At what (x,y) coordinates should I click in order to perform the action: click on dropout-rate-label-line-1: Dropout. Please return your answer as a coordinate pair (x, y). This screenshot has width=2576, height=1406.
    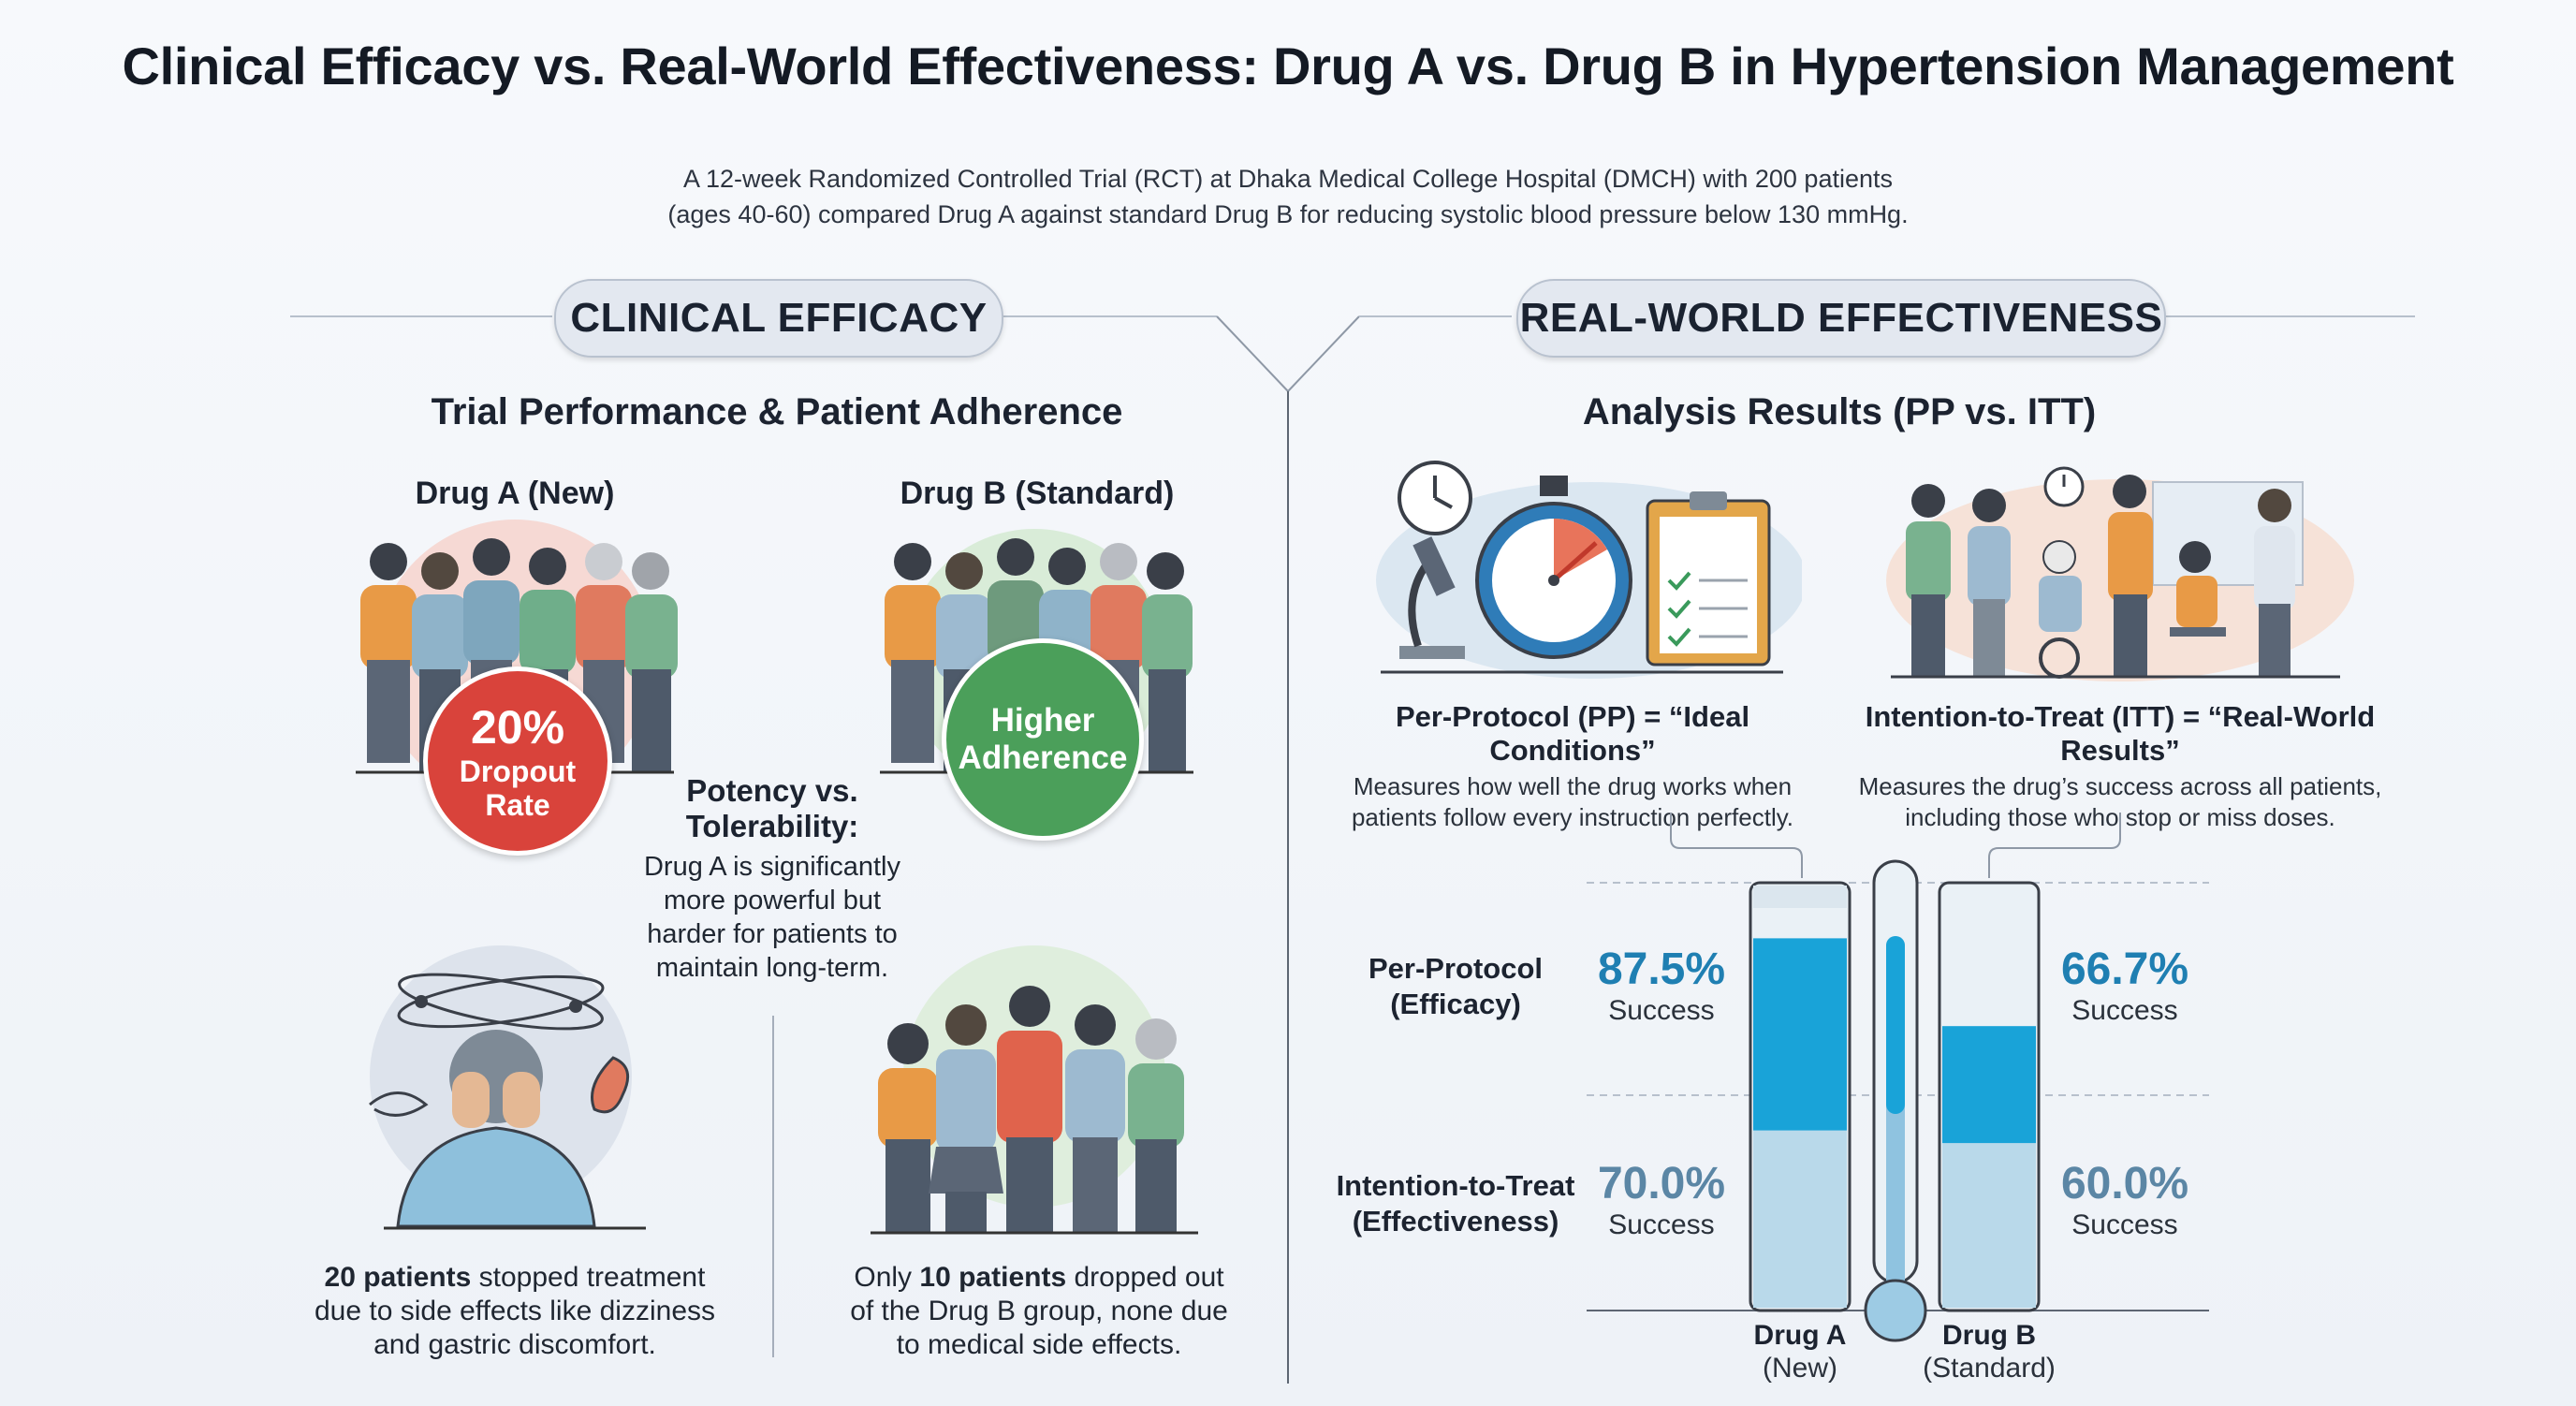
    Looking at the image, I should click on (518, 771).